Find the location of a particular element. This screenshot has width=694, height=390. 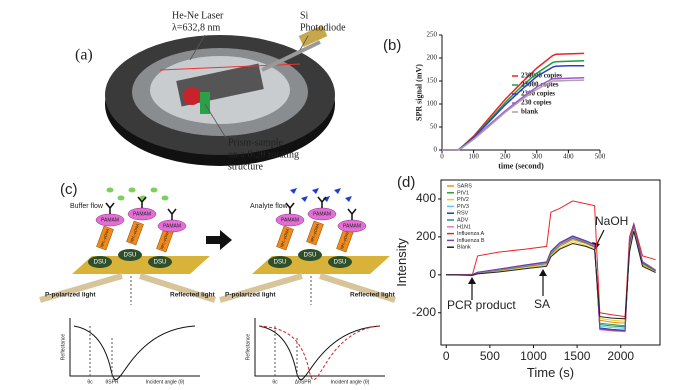

photodiode is located at coordinates (313, 36).